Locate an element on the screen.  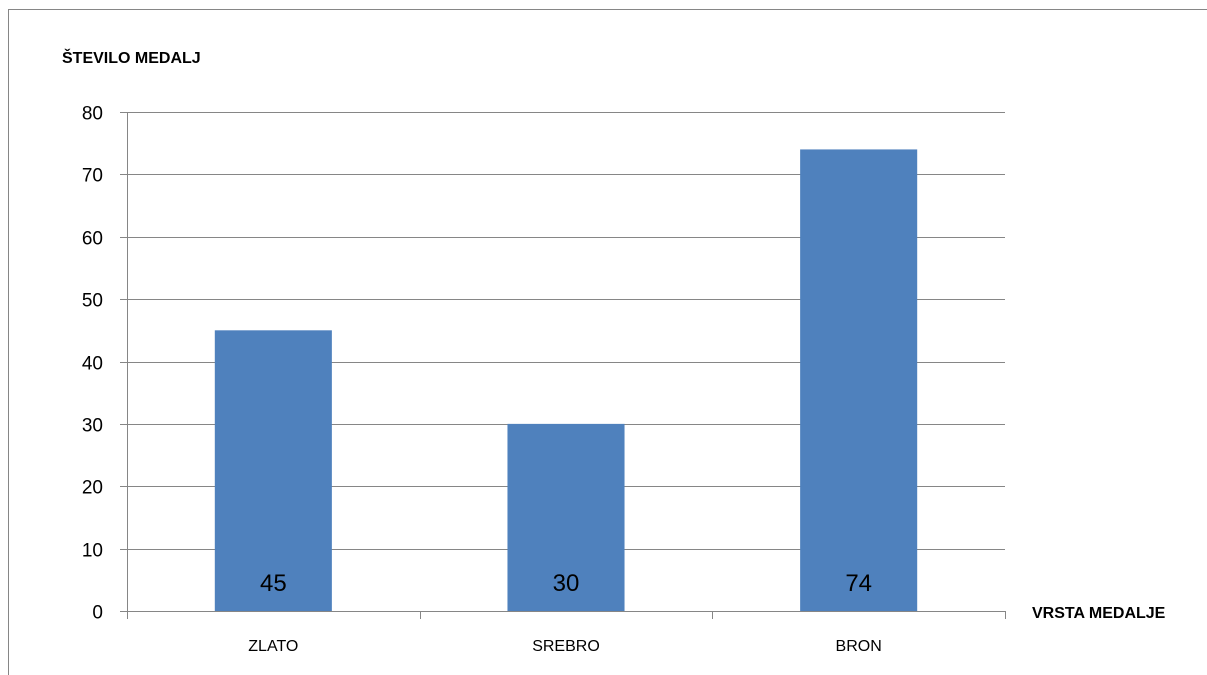
x-tick-label: BRON is located at coordinates (859, 646).